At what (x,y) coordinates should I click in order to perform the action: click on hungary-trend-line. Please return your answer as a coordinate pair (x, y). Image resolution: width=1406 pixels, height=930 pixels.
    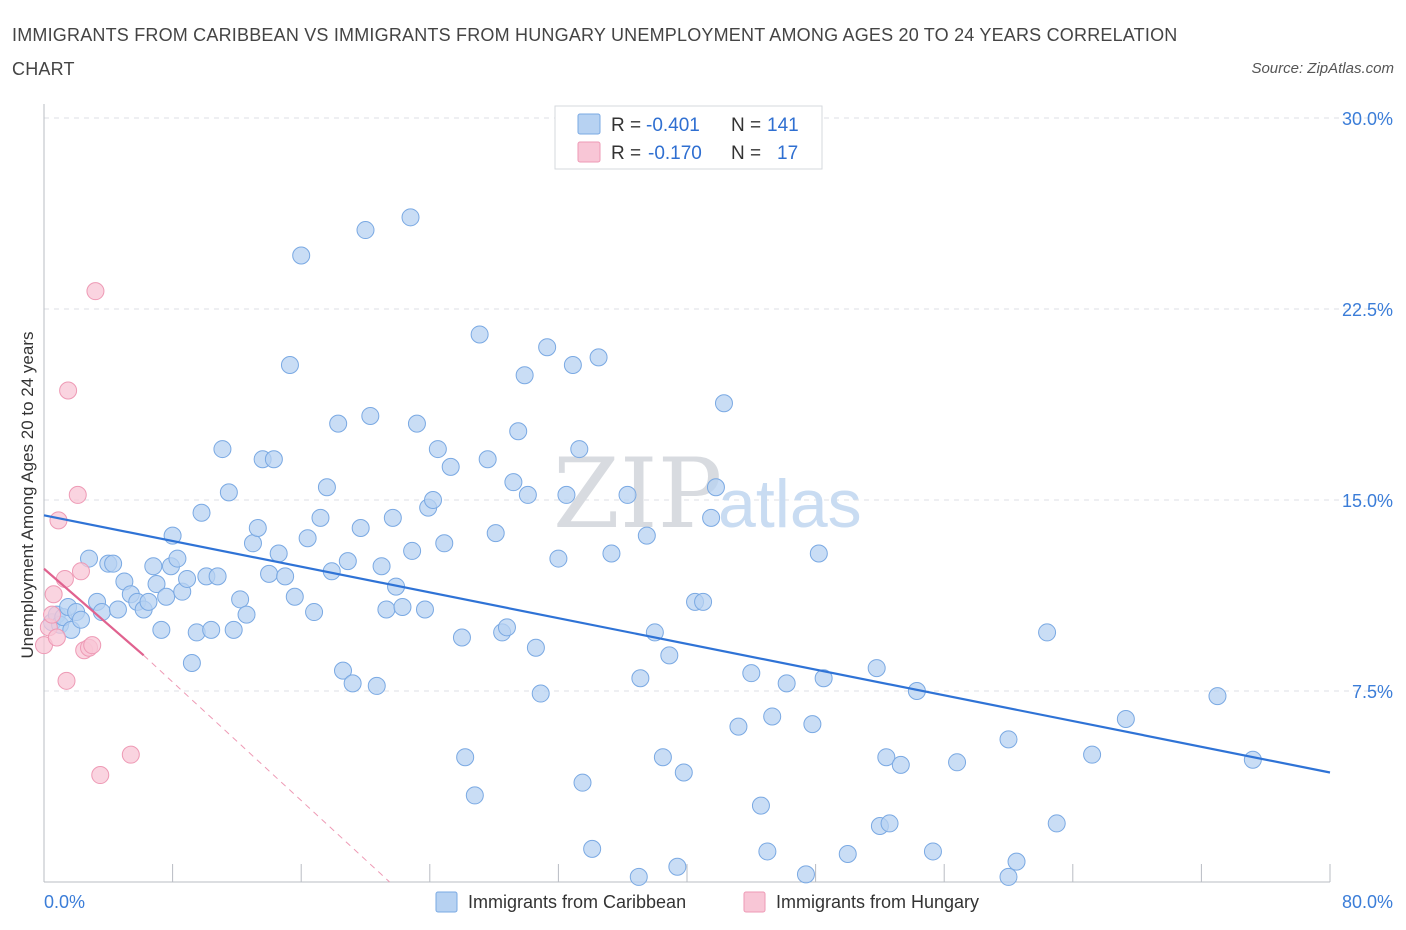
    Looking at the image, I should click on (94, 612).